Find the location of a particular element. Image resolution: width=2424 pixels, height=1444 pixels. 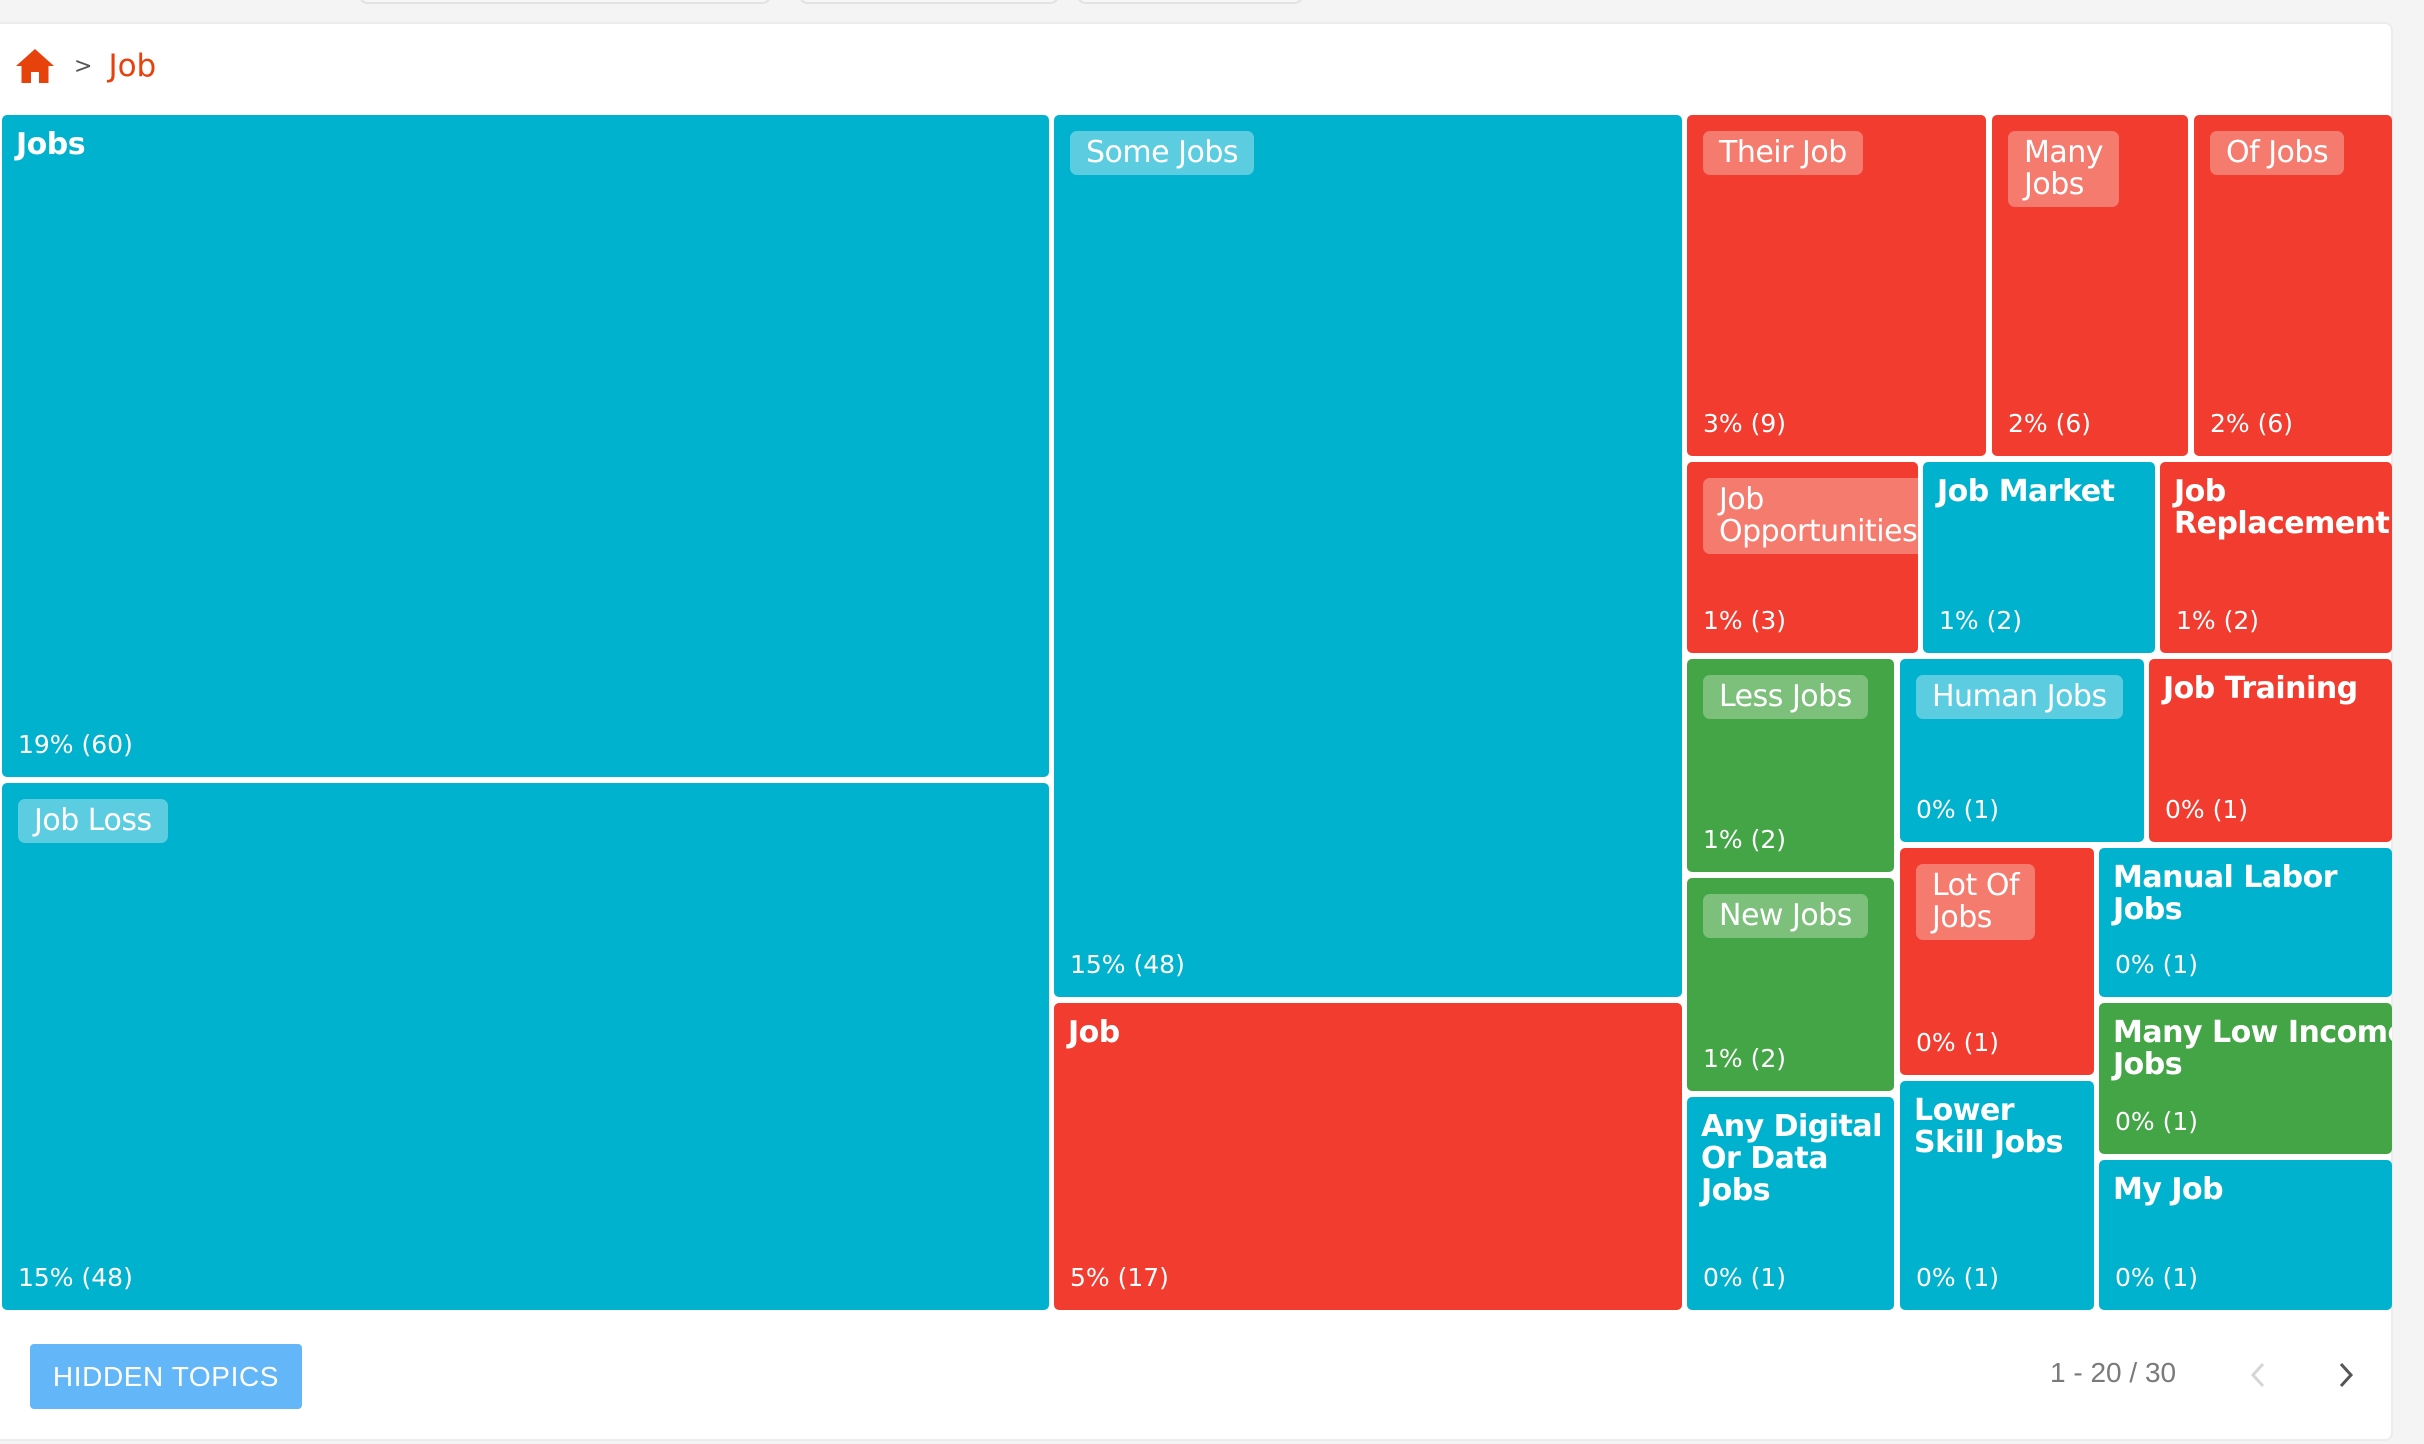

breadcrumb-current: Job is located at coordinates (132, 66).